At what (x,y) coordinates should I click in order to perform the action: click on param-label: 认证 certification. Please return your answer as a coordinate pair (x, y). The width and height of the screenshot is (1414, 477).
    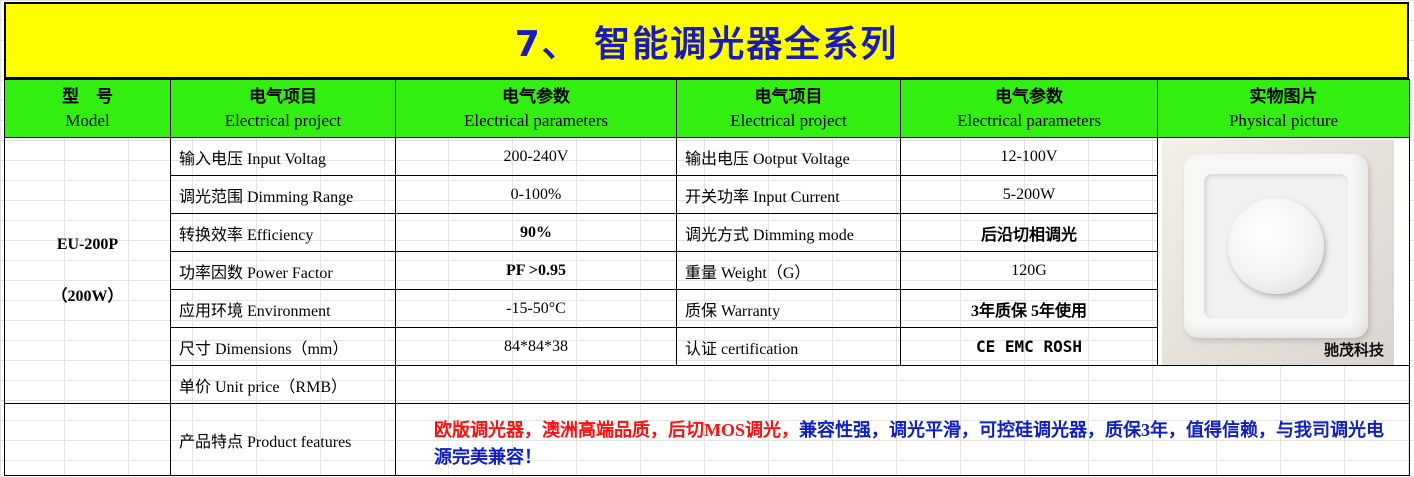
    Looking at the image, I should click on (788, 346).